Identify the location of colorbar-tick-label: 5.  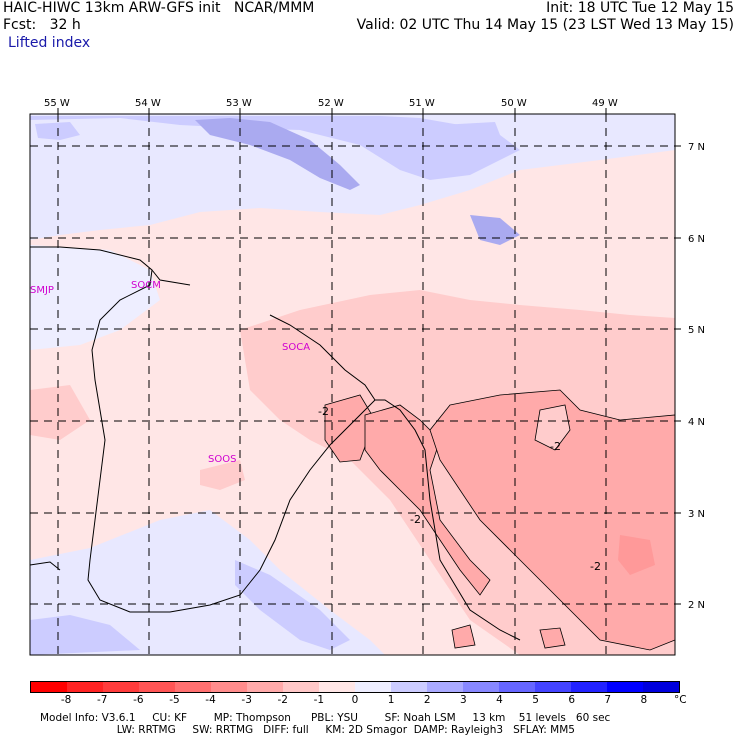
(535, 700).